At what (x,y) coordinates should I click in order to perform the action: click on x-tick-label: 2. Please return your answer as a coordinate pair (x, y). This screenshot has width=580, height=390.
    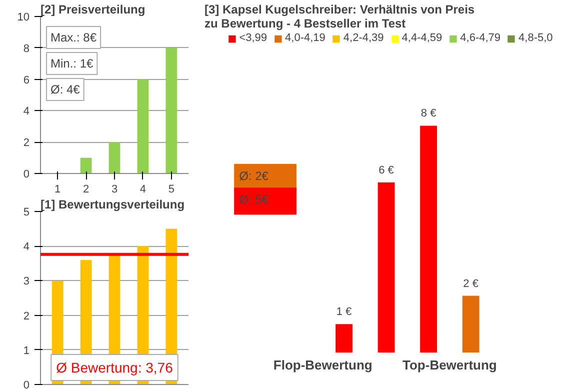
    Looking at the image, I should click on (86, 190).